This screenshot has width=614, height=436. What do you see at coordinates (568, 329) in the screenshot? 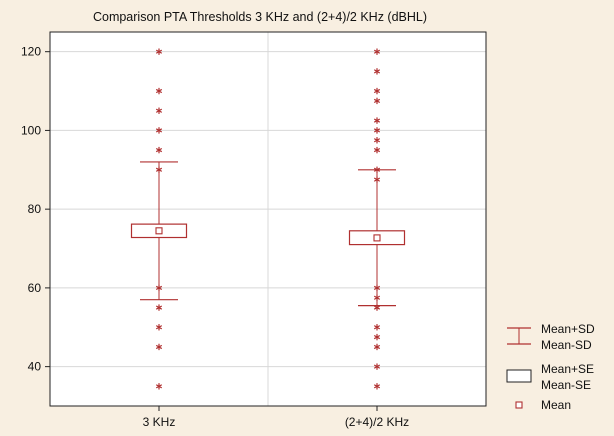
I see `legend-label: Mean+SD` at bounding box center [568, 329].